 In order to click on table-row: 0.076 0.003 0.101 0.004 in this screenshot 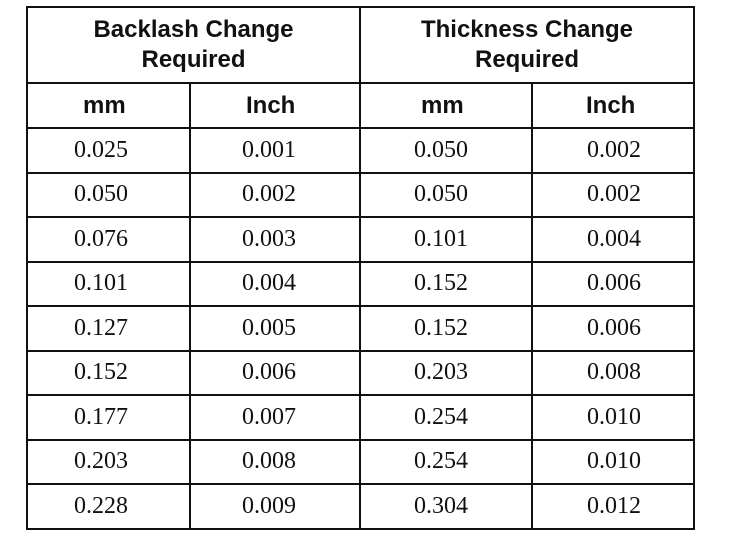, I will do `click(360, 239)`.